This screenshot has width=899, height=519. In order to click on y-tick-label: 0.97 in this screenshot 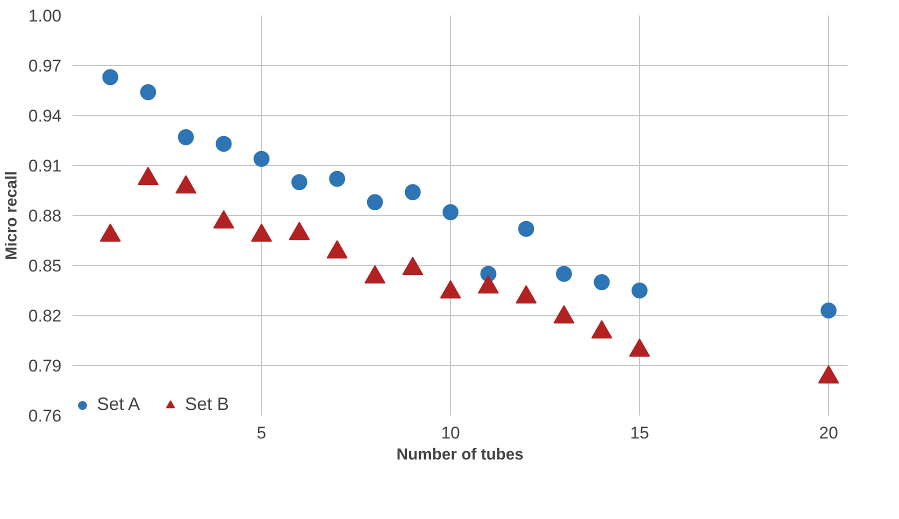, I will do `click(45, 66)`.